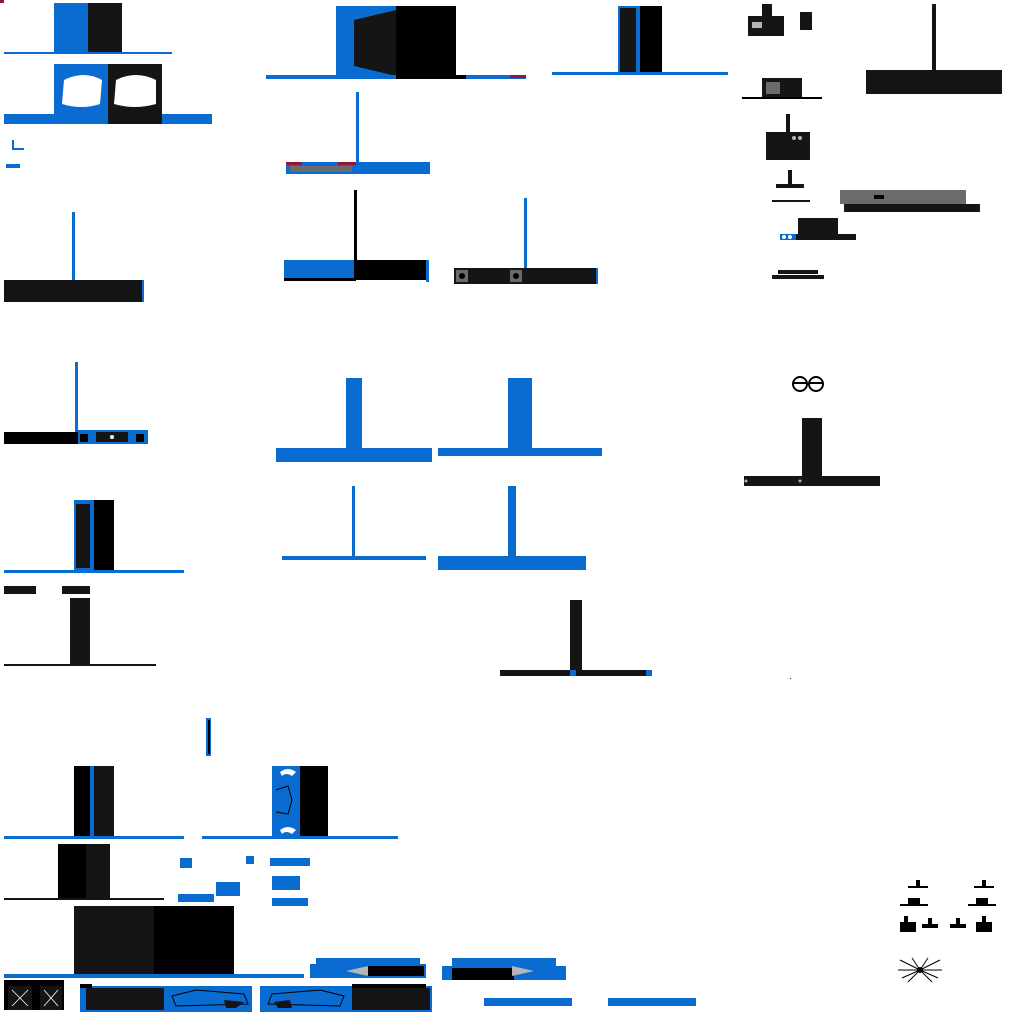  What do you see at coordinates (94, 536) in the screenshot?
I see `sprite-door-on-line` at bounding box center [94, 536].